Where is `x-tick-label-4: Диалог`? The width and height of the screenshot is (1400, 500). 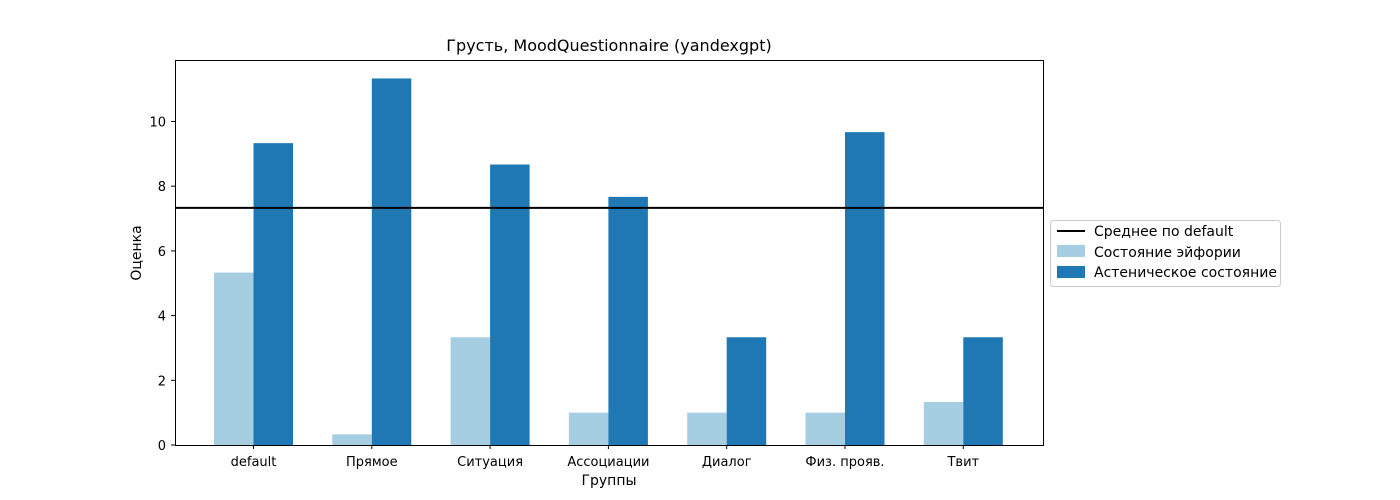
x-tick-label-4: Диалог is located at coordinates (727, 462).